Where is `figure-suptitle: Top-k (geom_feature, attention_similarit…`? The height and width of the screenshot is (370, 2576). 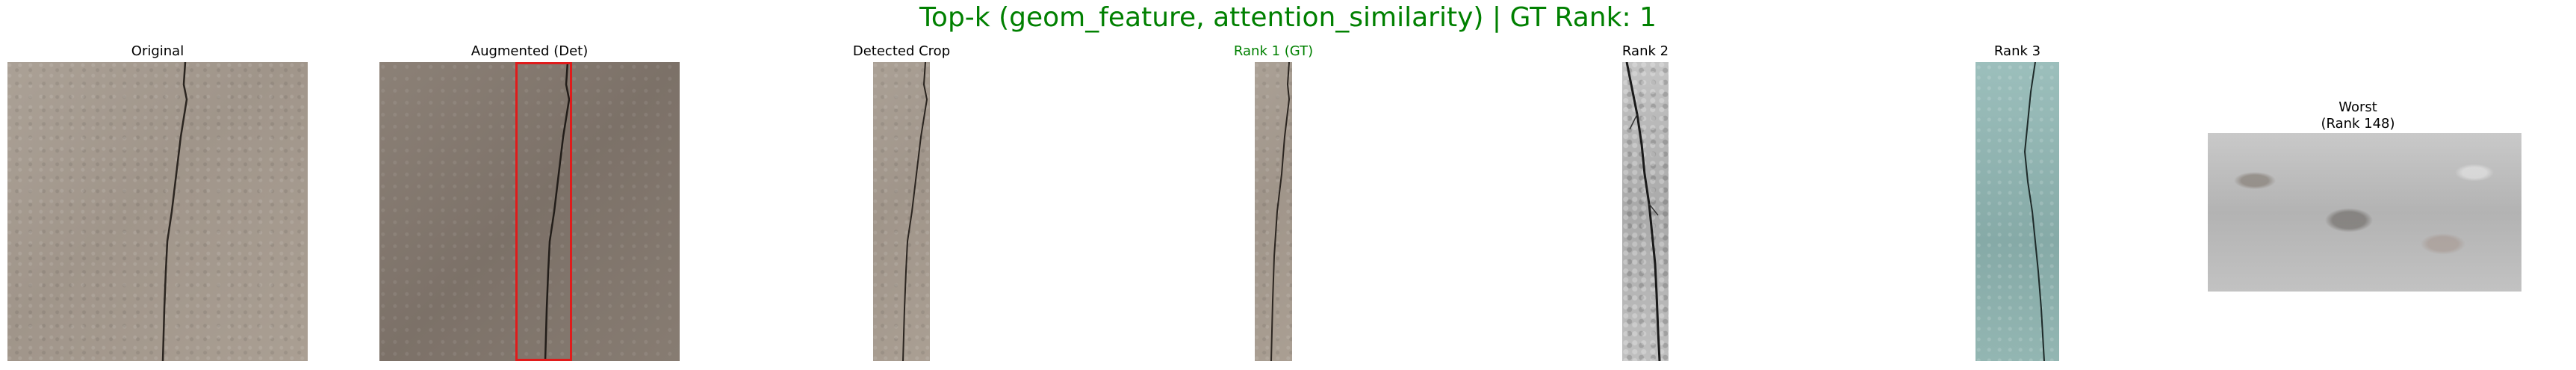 figure-suptitle: Top-k (geom_feature, attention_similarit… is located at coordinates (1288, 18).